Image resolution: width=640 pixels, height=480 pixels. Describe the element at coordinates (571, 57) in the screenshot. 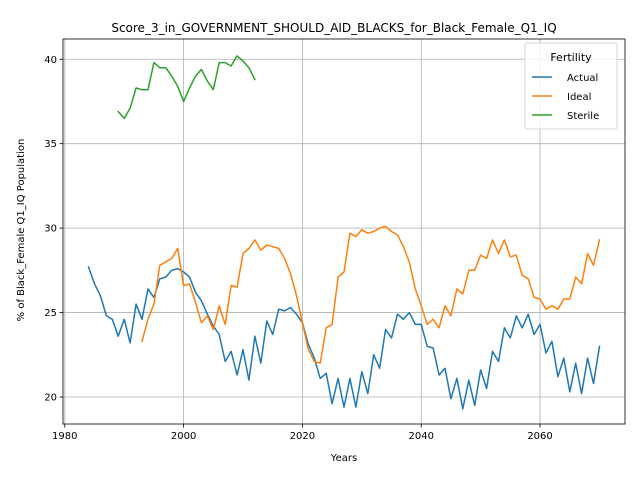

I see `legend-title: Fertility` at that location.